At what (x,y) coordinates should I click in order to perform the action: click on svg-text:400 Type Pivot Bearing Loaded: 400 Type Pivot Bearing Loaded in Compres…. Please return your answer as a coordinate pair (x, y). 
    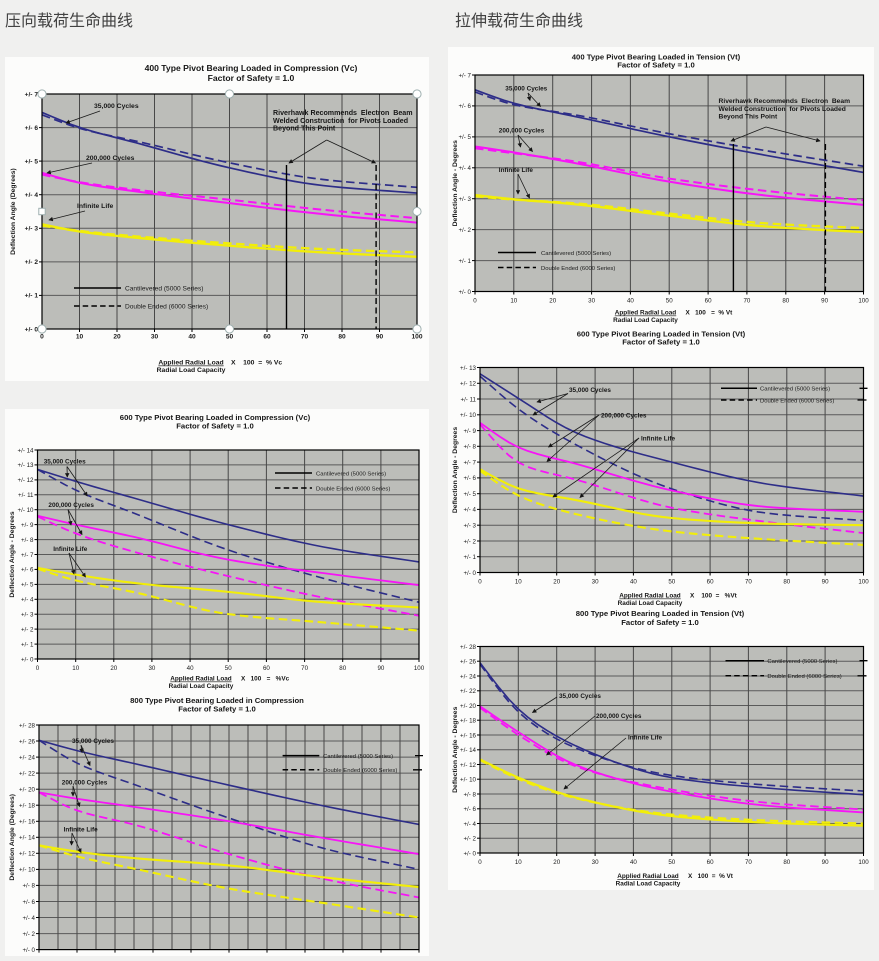
    Looking at the image, I should click on (251, 68).